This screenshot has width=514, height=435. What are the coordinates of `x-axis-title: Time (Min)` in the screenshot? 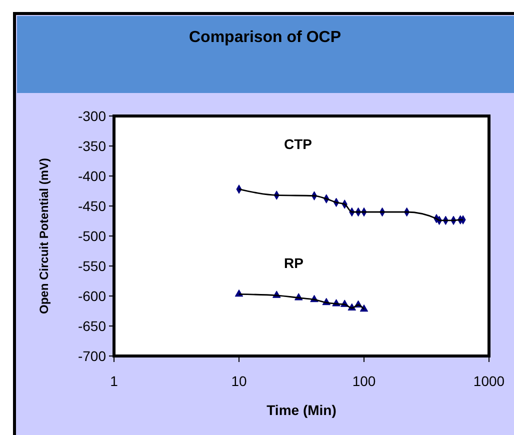 It's located at (301, 410).